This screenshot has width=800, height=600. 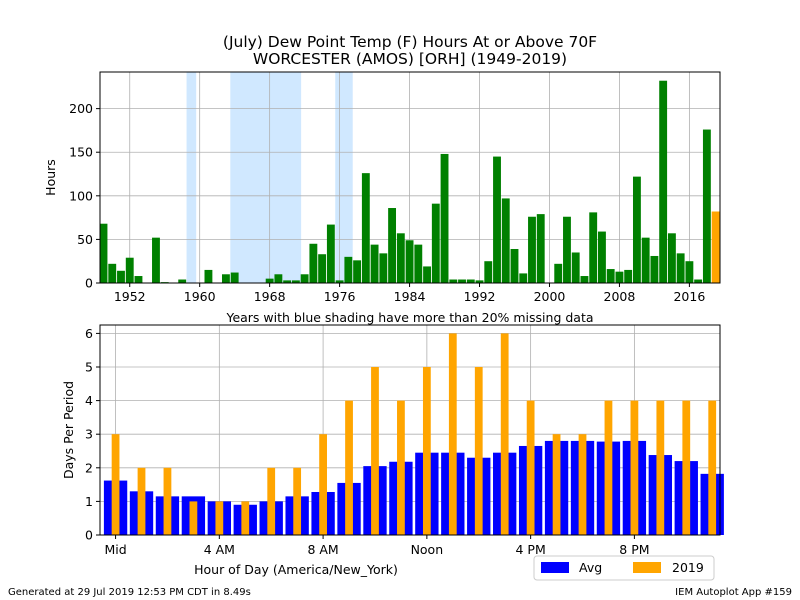 What do you see at coordinates (81, 108) in the screenshot?
I see `top-y-tick-label: 200` at bounding box center [81, 108].